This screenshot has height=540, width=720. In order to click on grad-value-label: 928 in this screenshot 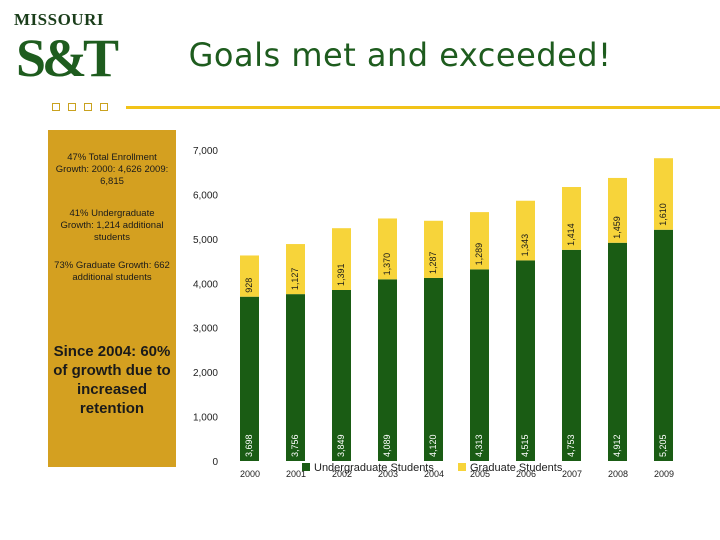, I will do `click(249, 285)`.